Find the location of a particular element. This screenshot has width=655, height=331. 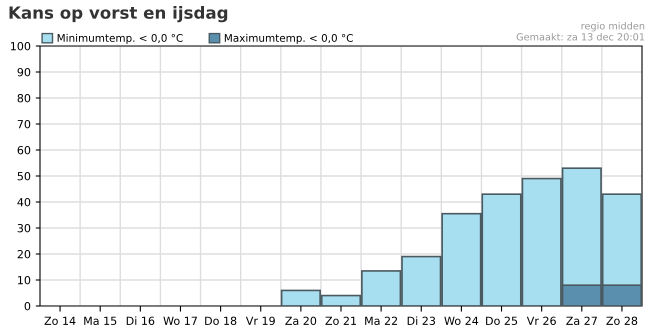

x-tick-label: Do 25 is located at coordinates (502, 321).